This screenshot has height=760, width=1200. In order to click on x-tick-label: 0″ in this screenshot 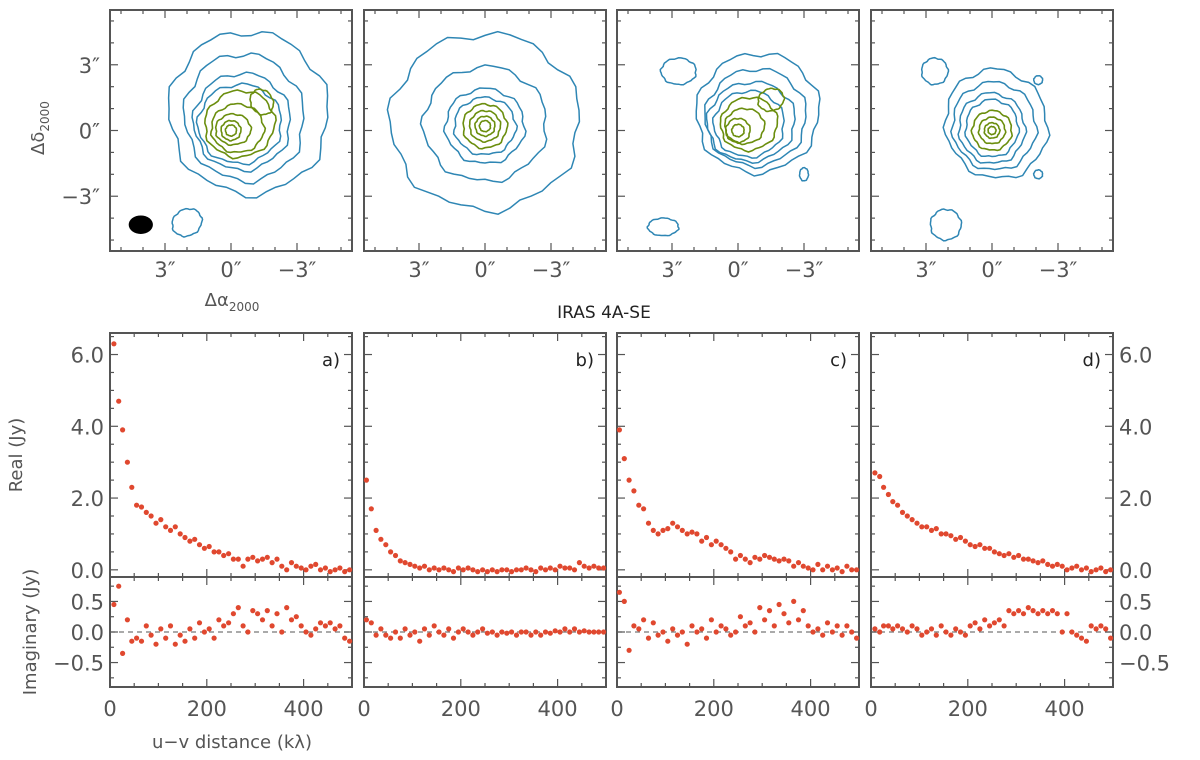, I will do `click(230, 270)`.